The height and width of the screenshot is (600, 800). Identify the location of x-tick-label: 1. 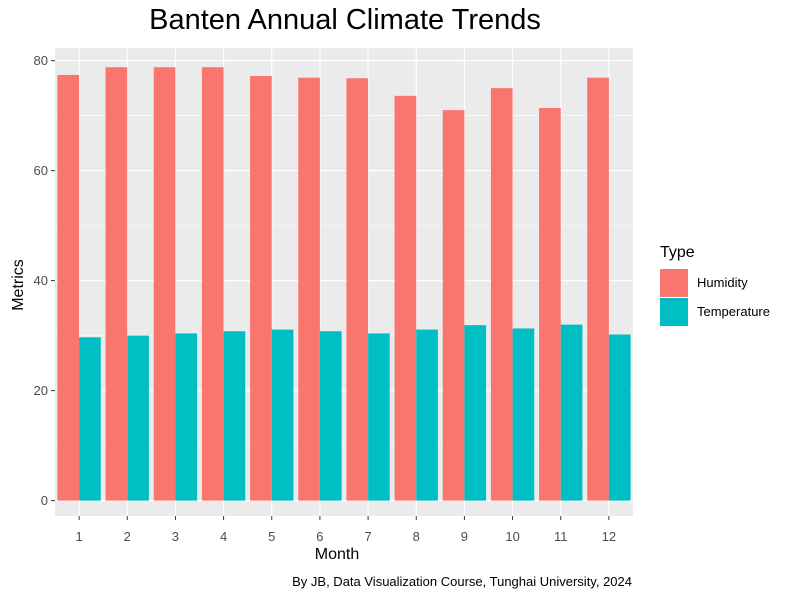
(78, 536).